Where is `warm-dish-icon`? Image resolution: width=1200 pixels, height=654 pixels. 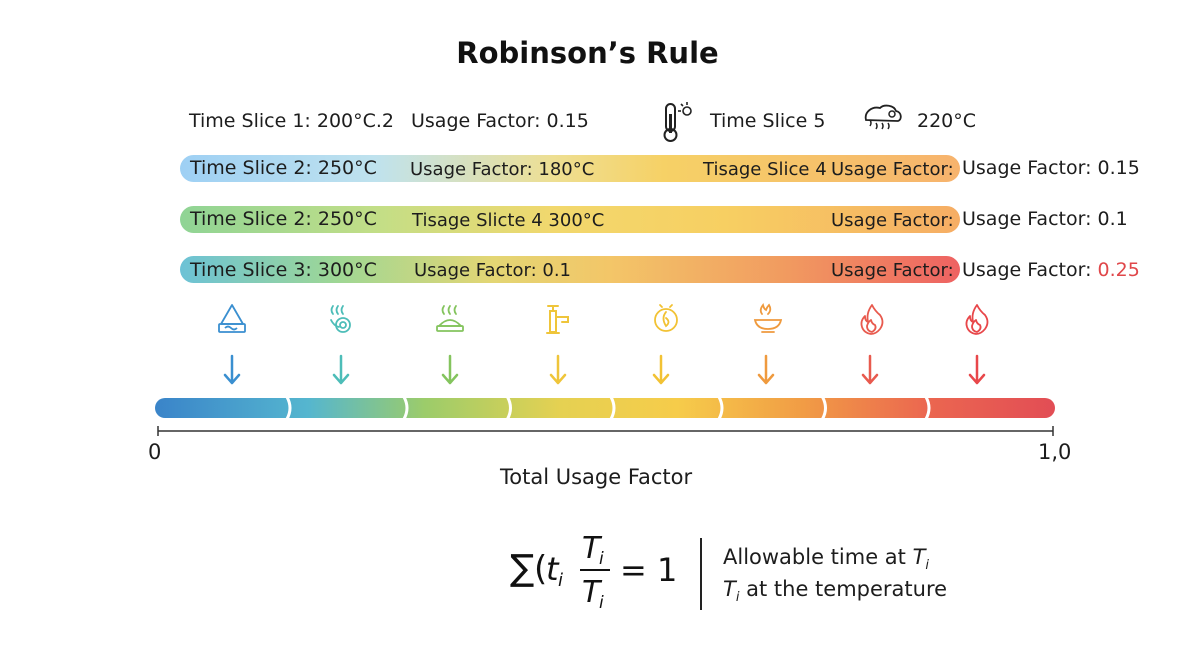
warm-dish-icon is located at coordinates (450, 318).